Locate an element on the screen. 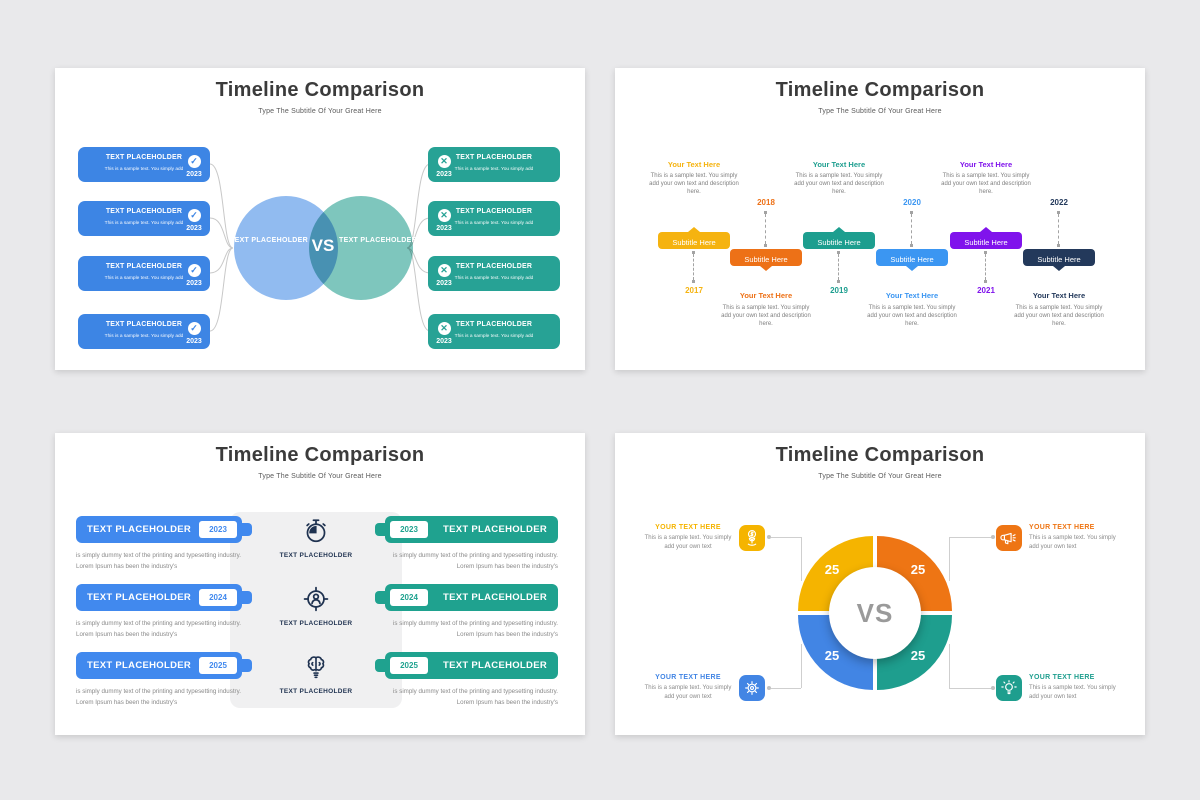 The height and width of the screenshot is (800, 1200). bar-left-2025: TEXT PLACEHOLDER 2025 is located at coordinates (164, 665).